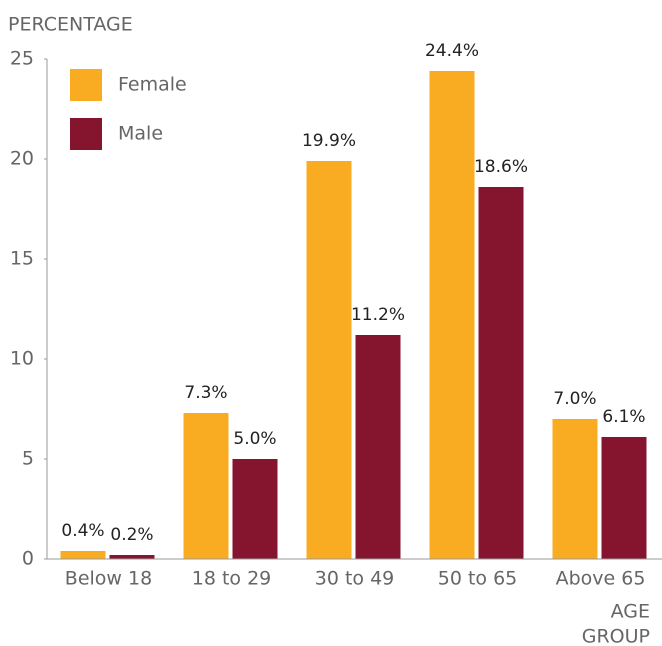 This screenshot has width=662, height=646. I want to click on x-axis-label: GROUP, so click(616, 636).